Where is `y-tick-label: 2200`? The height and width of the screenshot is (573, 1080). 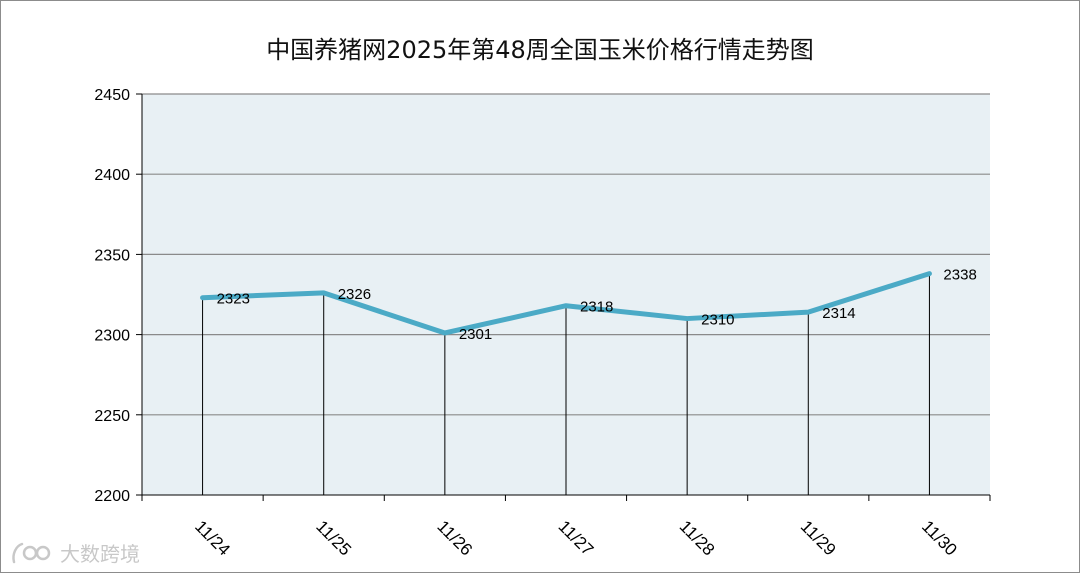
y-tick-label: 2200 is located at coordinates (112, 496).